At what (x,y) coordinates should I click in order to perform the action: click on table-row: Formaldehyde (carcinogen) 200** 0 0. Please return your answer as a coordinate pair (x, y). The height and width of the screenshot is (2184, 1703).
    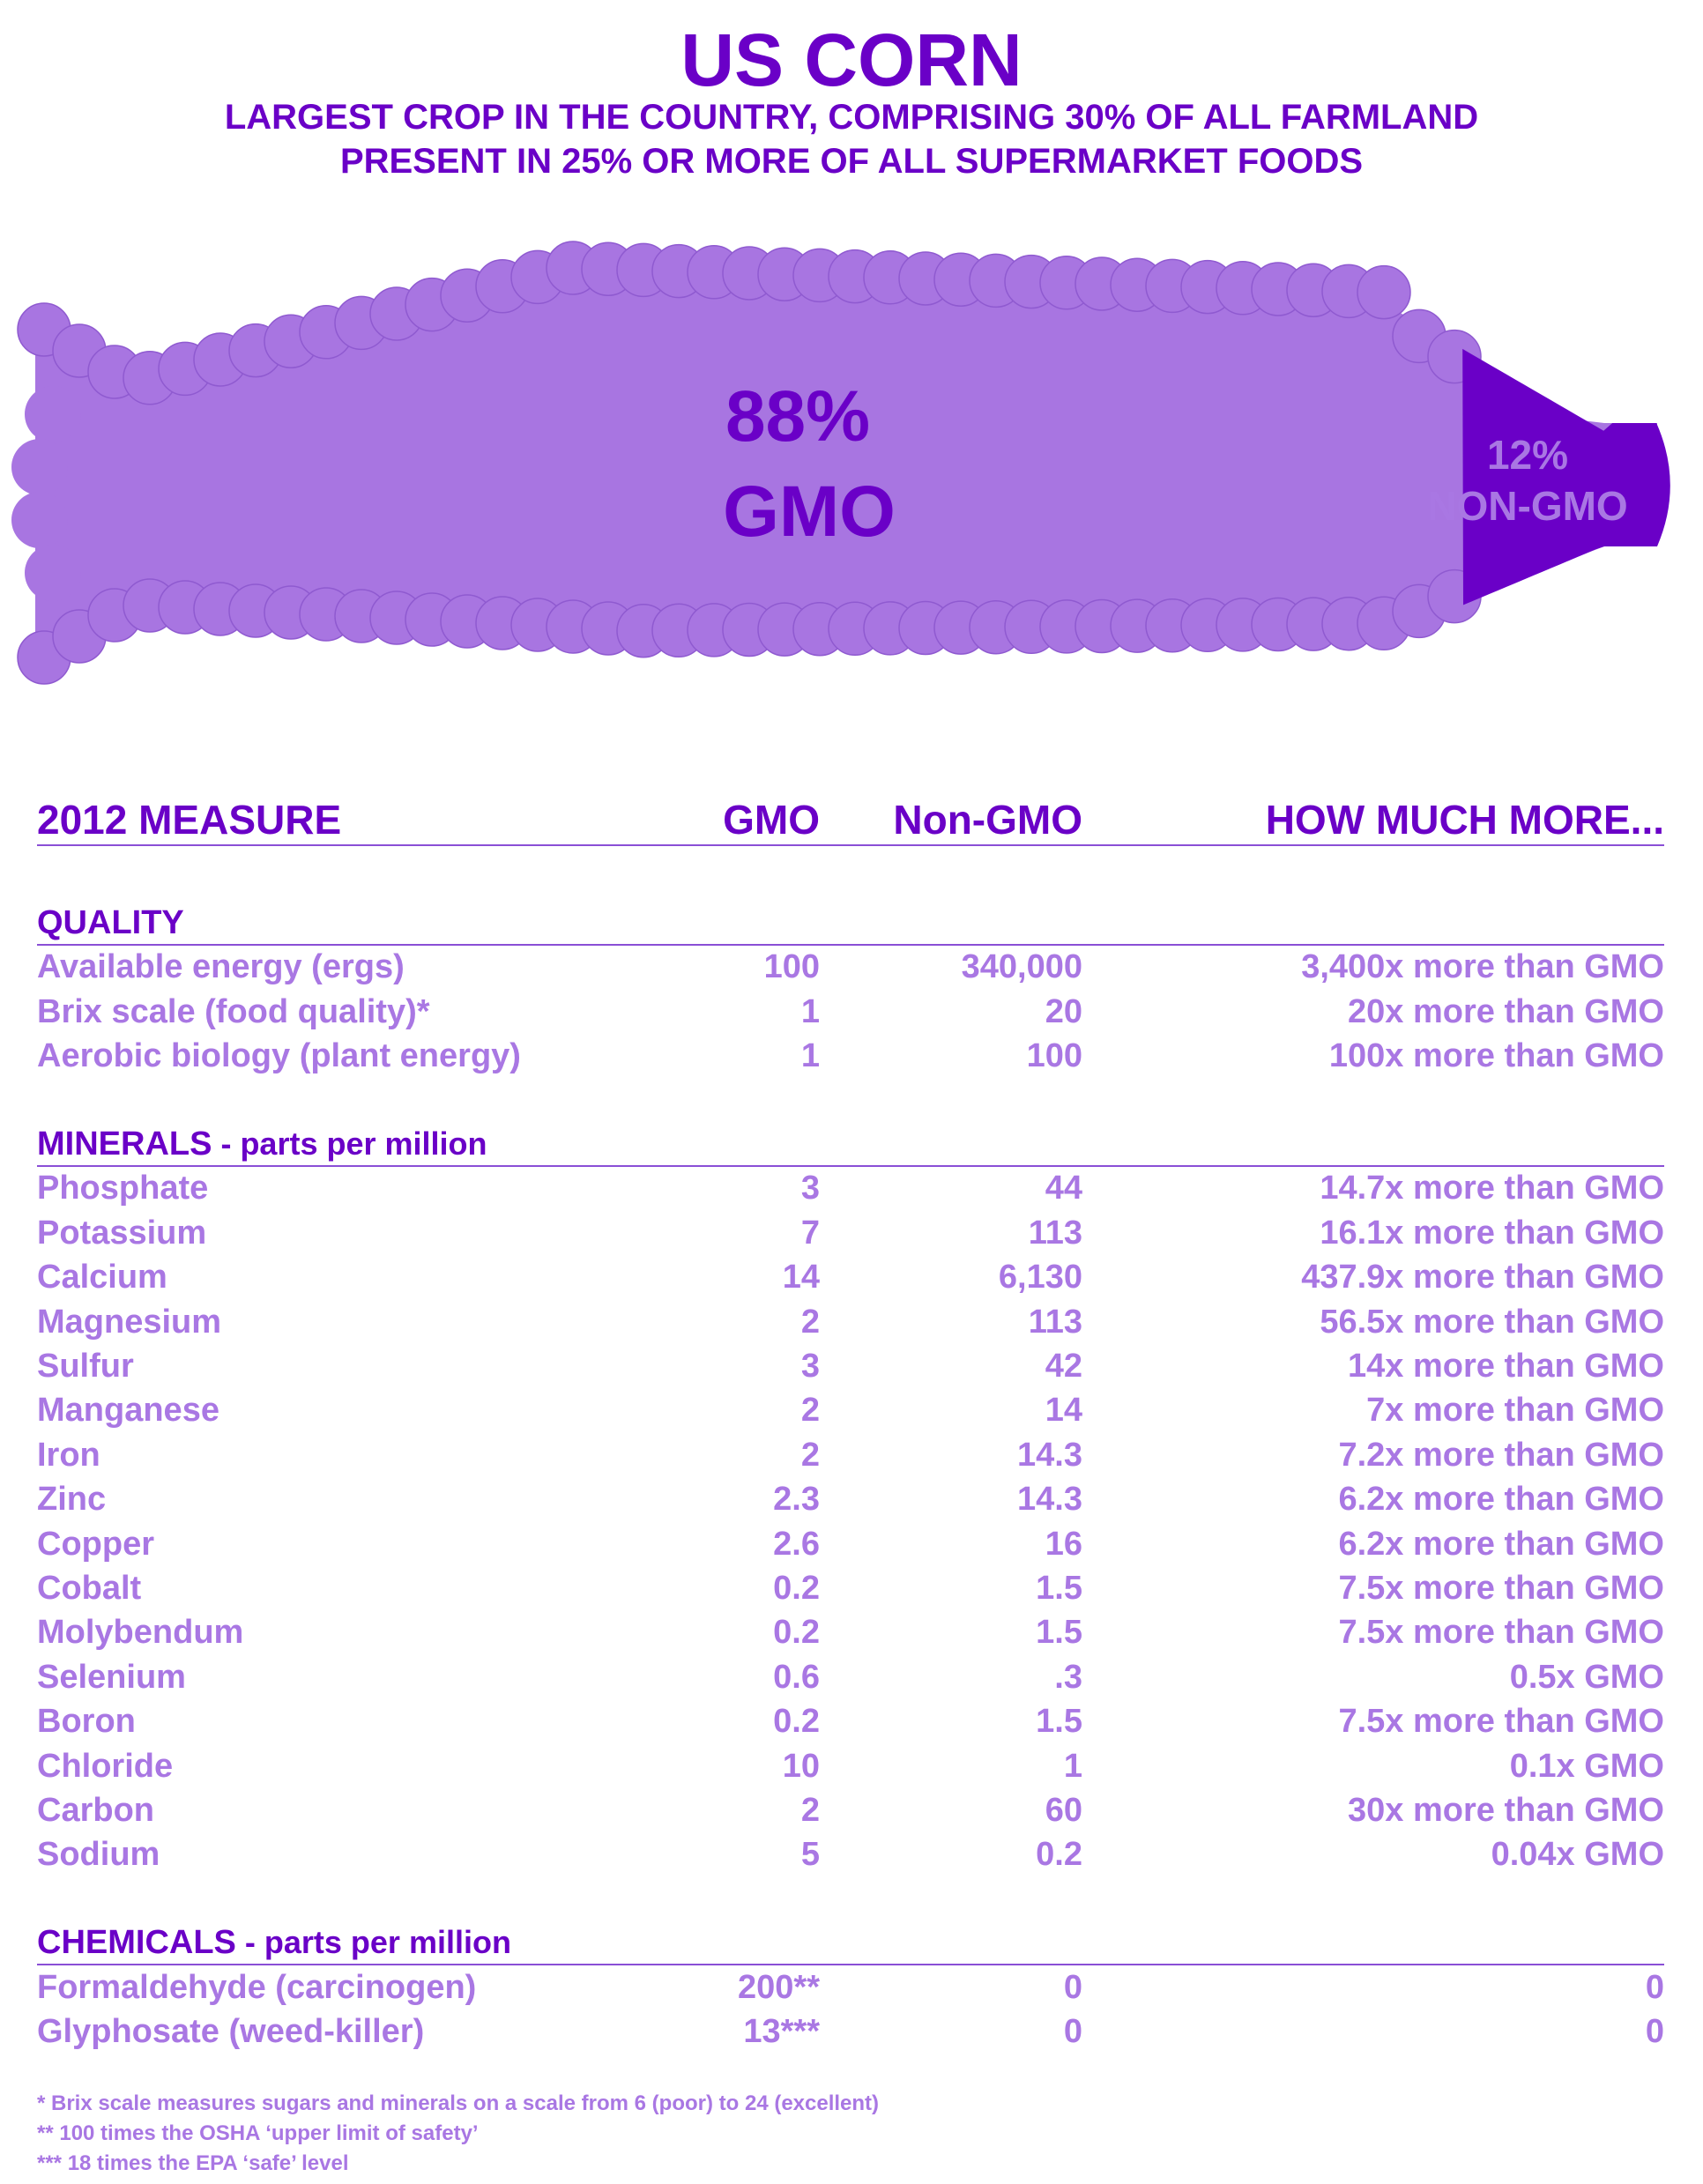
    Looking at the image, I should click on (850, 1987).